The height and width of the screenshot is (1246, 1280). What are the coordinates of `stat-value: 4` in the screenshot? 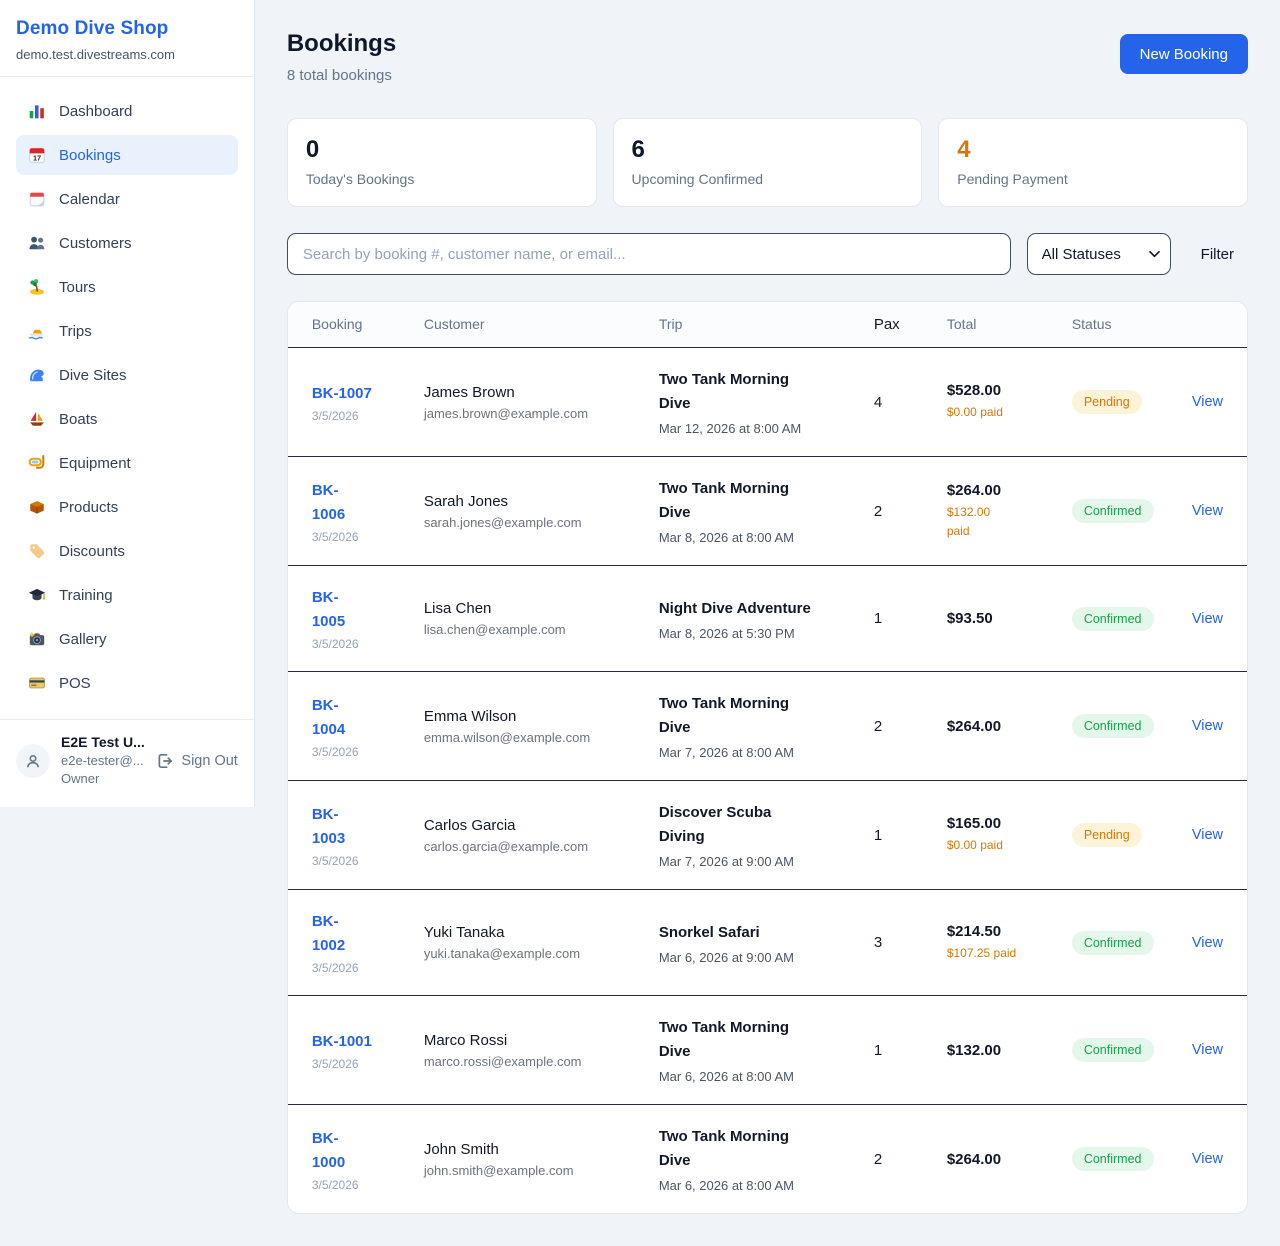 It's located at (964, 149).